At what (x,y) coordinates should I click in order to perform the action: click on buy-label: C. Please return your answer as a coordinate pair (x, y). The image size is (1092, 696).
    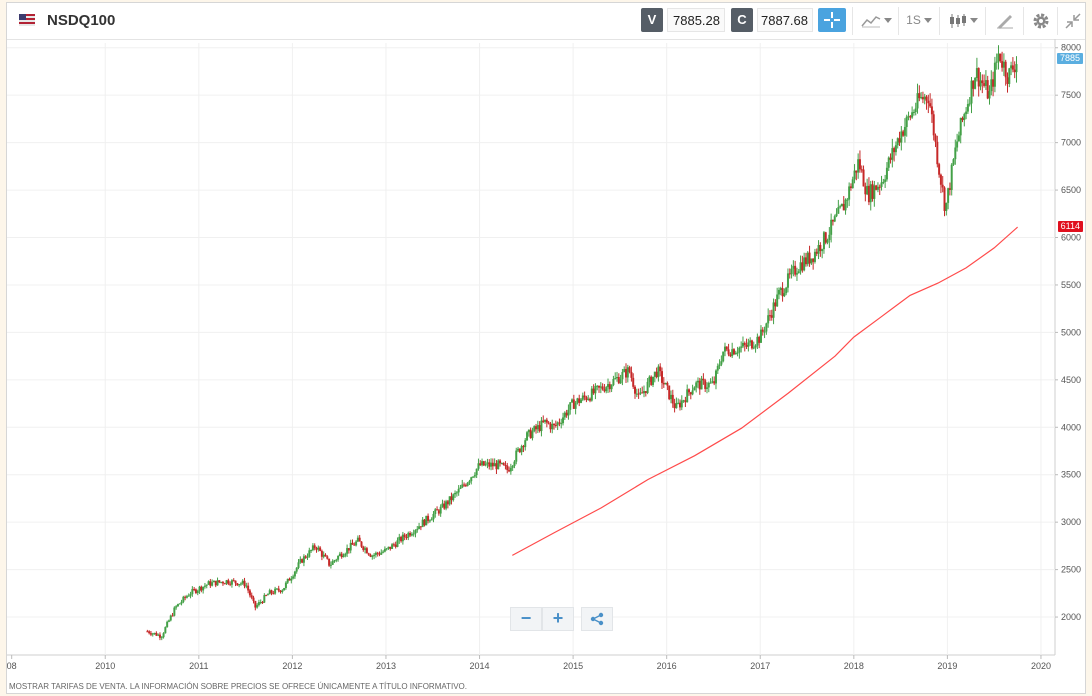
    Looking at the image, I should click on (742, 20).